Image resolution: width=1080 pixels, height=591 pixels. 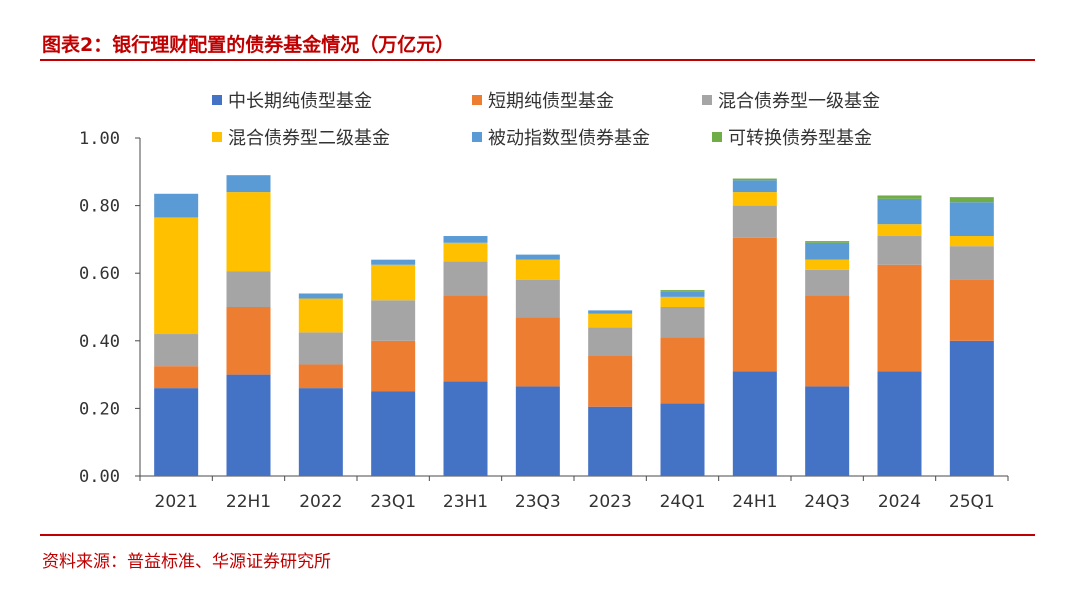 I want to click on bar-segment-23Q1-s4, so click(x=393, y=262).